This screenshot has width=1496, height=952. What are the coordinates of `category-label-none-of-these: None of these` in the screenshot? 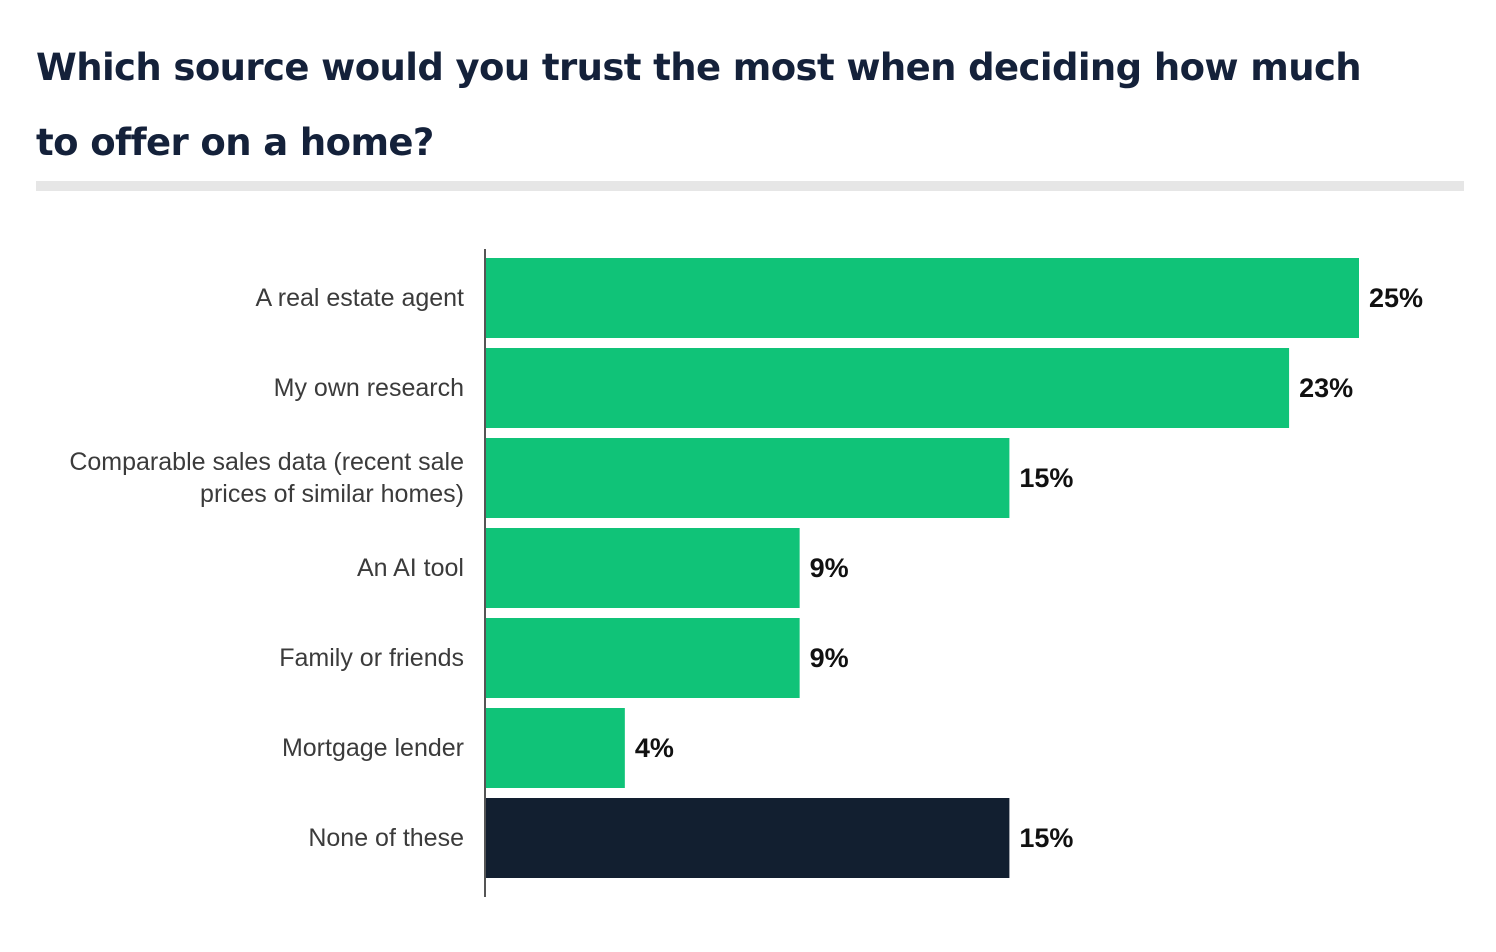 It's located at (386, 838).